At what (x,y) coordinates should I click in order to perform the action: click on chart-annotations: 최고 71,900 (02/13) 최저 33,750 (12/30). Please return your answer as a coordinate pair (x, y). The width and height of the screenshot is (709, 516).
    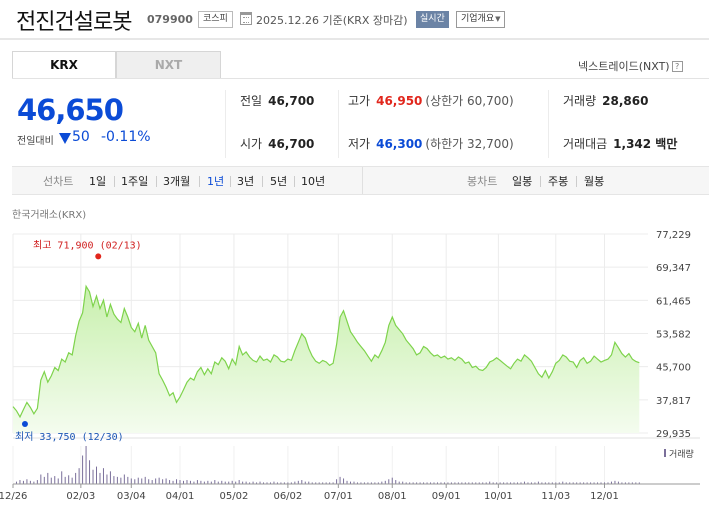
    Looking at the image, I should click on (78, 341).